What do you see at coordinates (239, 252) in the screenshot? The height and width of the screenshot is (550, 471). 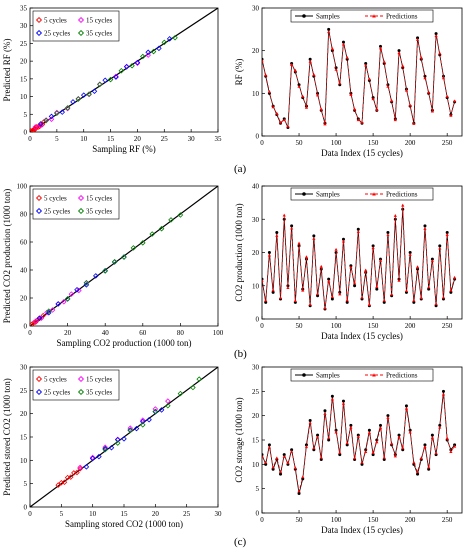 I see `y-axis-label: CO2 production (1000 ton)` at bounding box center [239, 252].